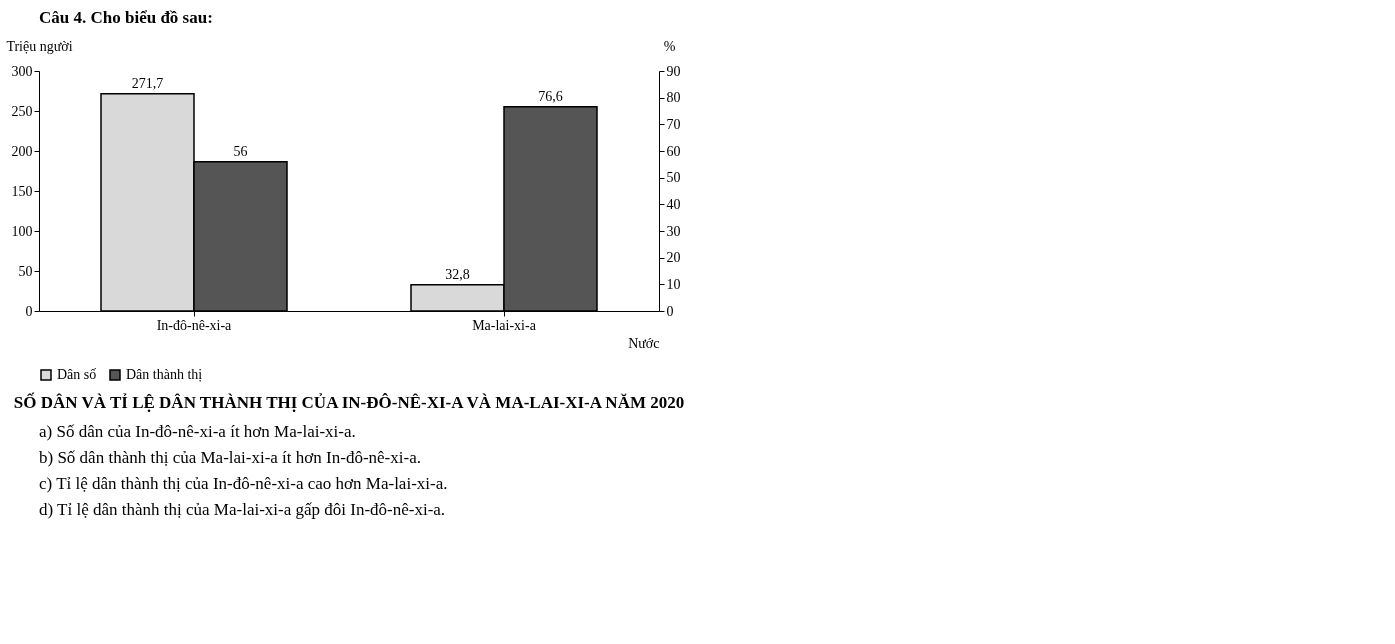  Describe the element at coordinates (673, 258) in the screenshot. I see `y2-tick-label: 20` at that location.